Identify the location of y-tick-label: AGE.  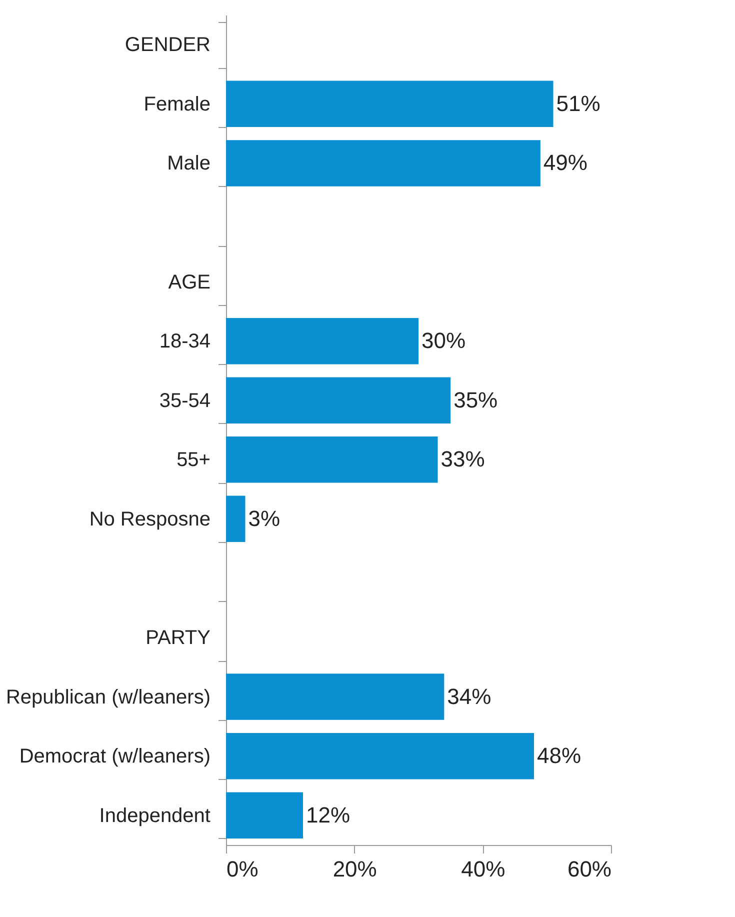
(189, 282).